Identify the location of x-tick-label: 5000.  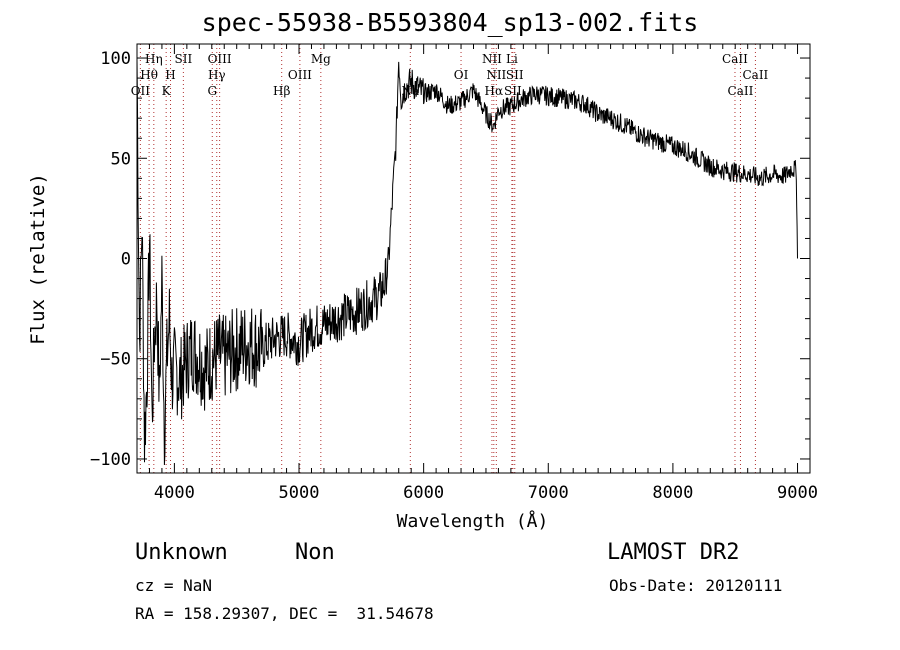
(299, 493).